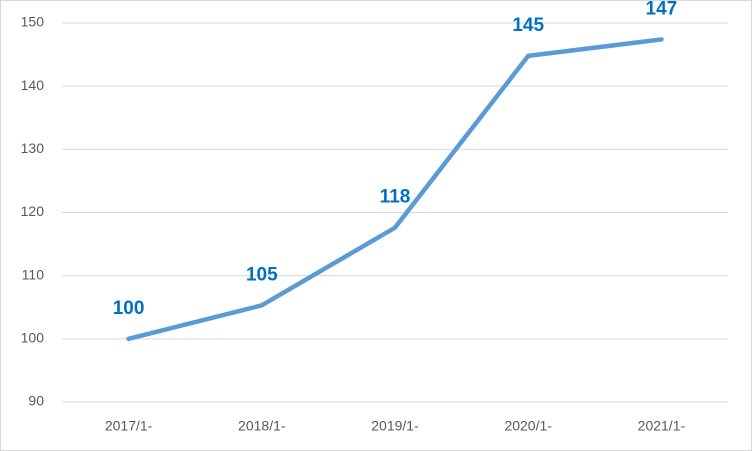 The image size is (752, 451). Describe the element at coordinates (662, 426) in the screenshot. I see `x-tick-label: 2021/1-` at that location.